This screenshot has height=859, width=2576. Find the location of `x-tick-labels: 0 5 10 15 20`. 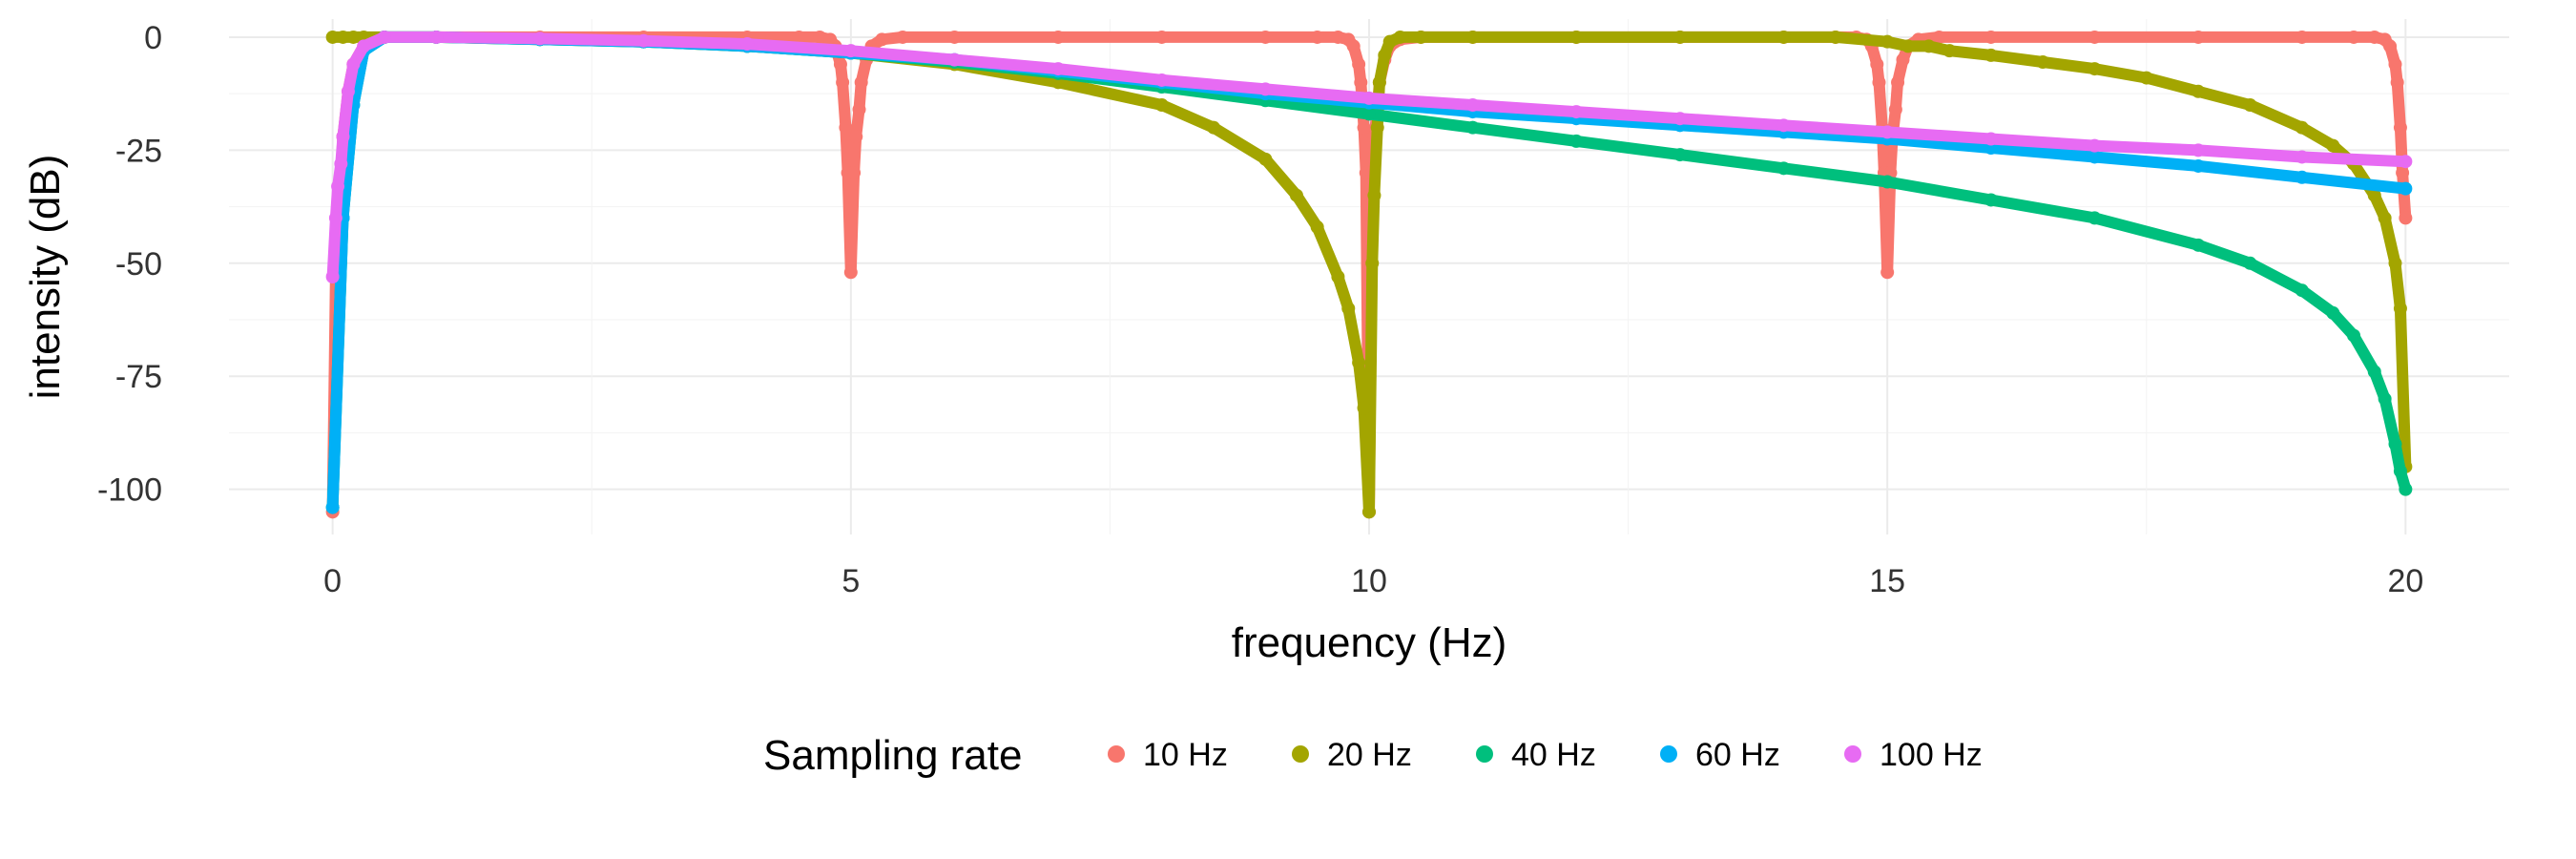

x-tick-labels: 0 5 10 15 20 is located at coordinates (1373, 581).